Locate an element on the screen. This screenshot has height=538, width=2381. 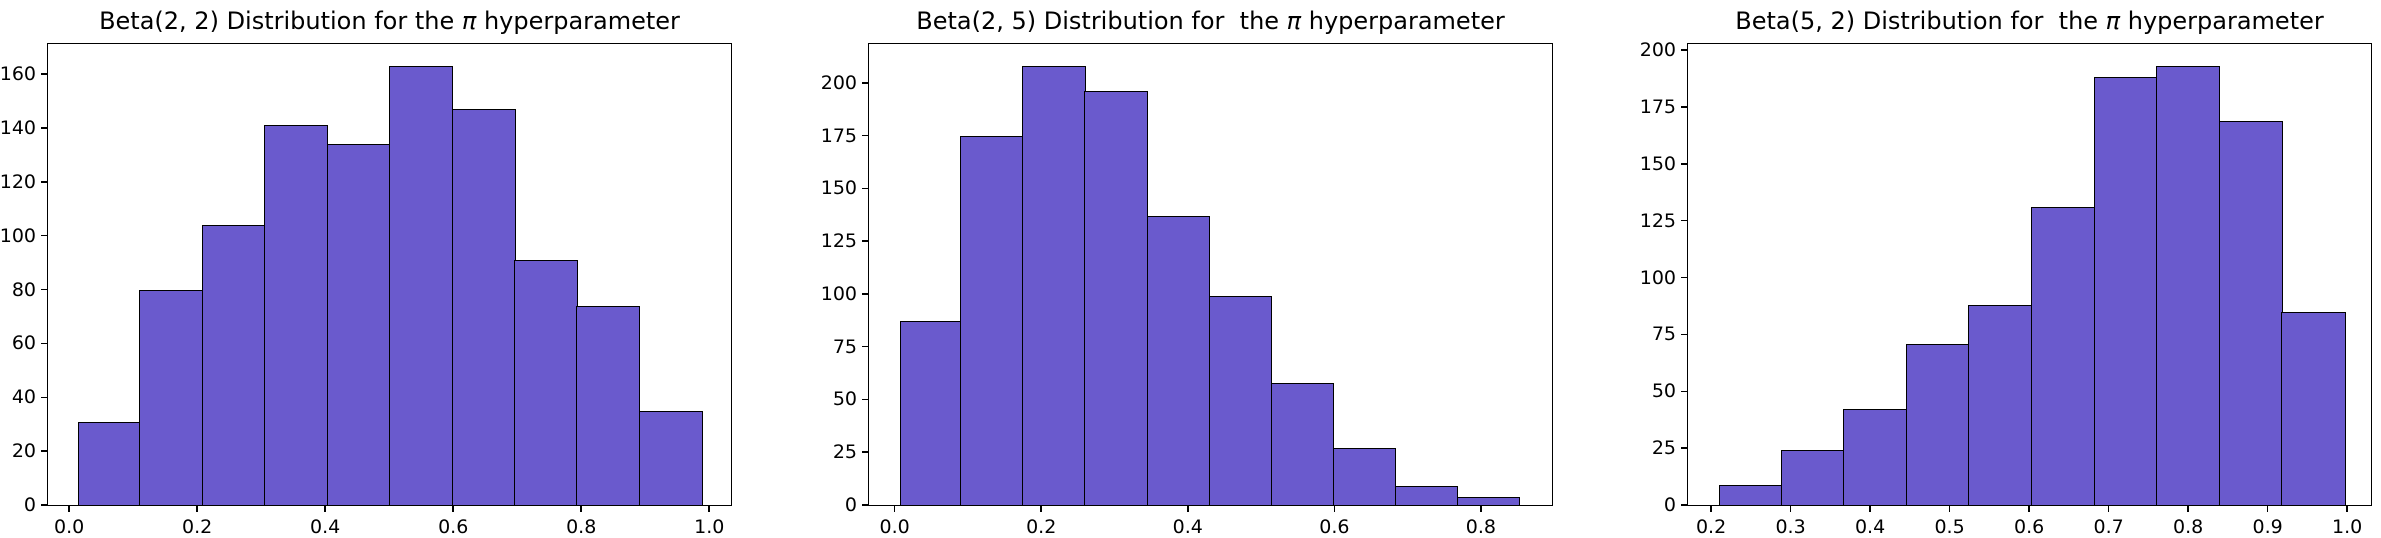
x-tick-label: 0.5 is located at coordinates (1949, 527).